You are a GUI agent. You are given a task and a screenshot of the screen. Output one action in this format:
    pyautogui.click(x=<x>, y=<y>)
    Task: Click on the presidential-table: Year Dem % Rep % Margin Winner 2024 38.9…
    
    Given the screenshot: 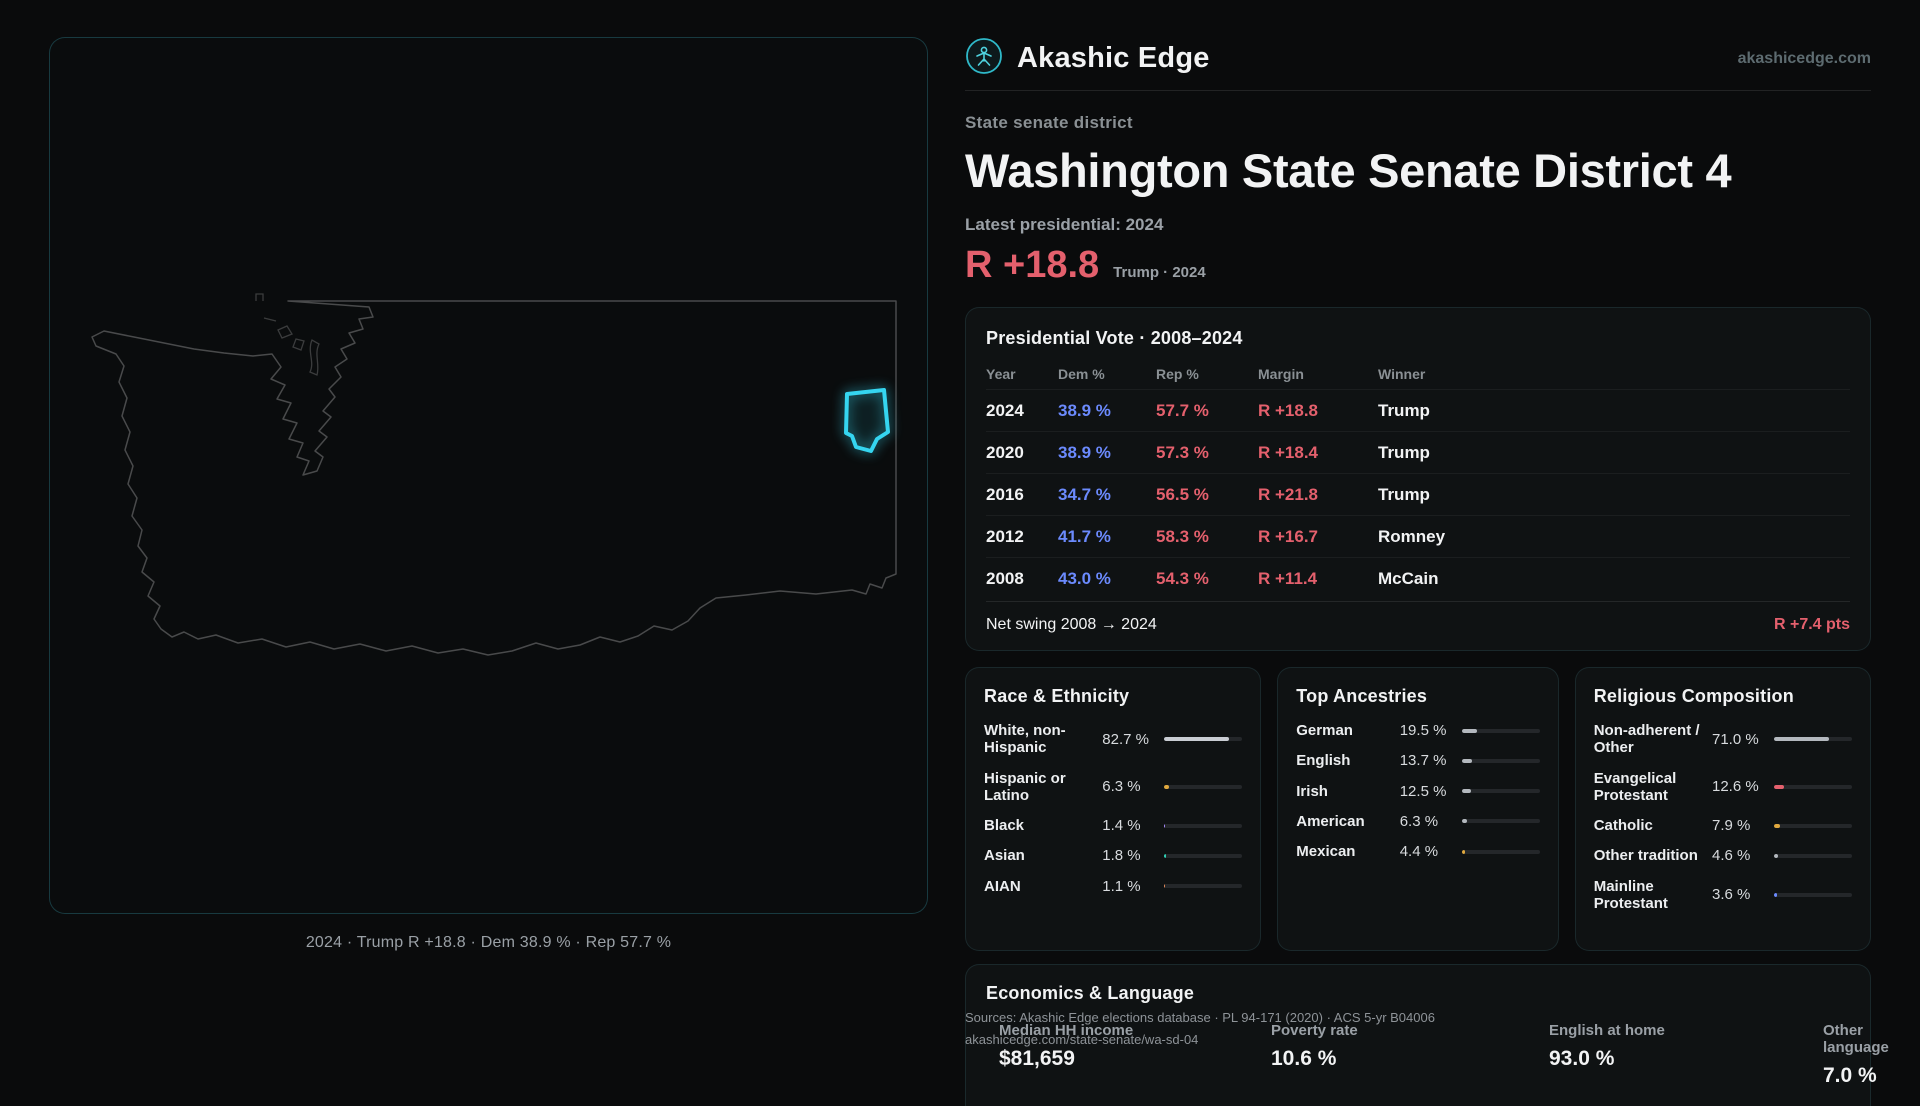 What is the action you would take?
    pyautogui.click(x=1418, y=479)
    